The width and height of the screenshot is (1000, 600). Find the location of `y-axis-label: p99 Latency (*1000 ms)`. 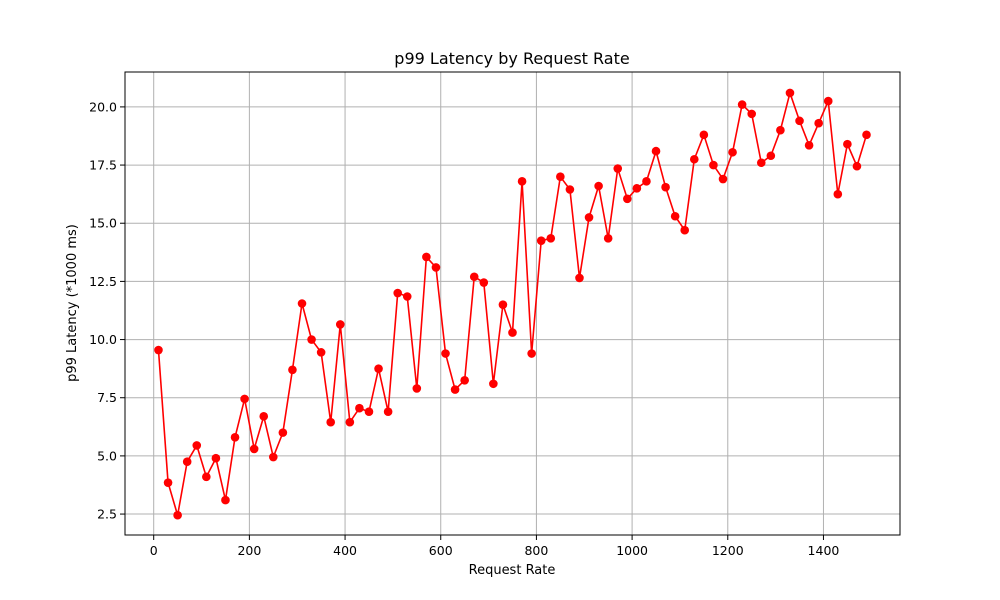

y-axis-label: p99 Latency (*1000 ms) is located at coordinates (72, 303).